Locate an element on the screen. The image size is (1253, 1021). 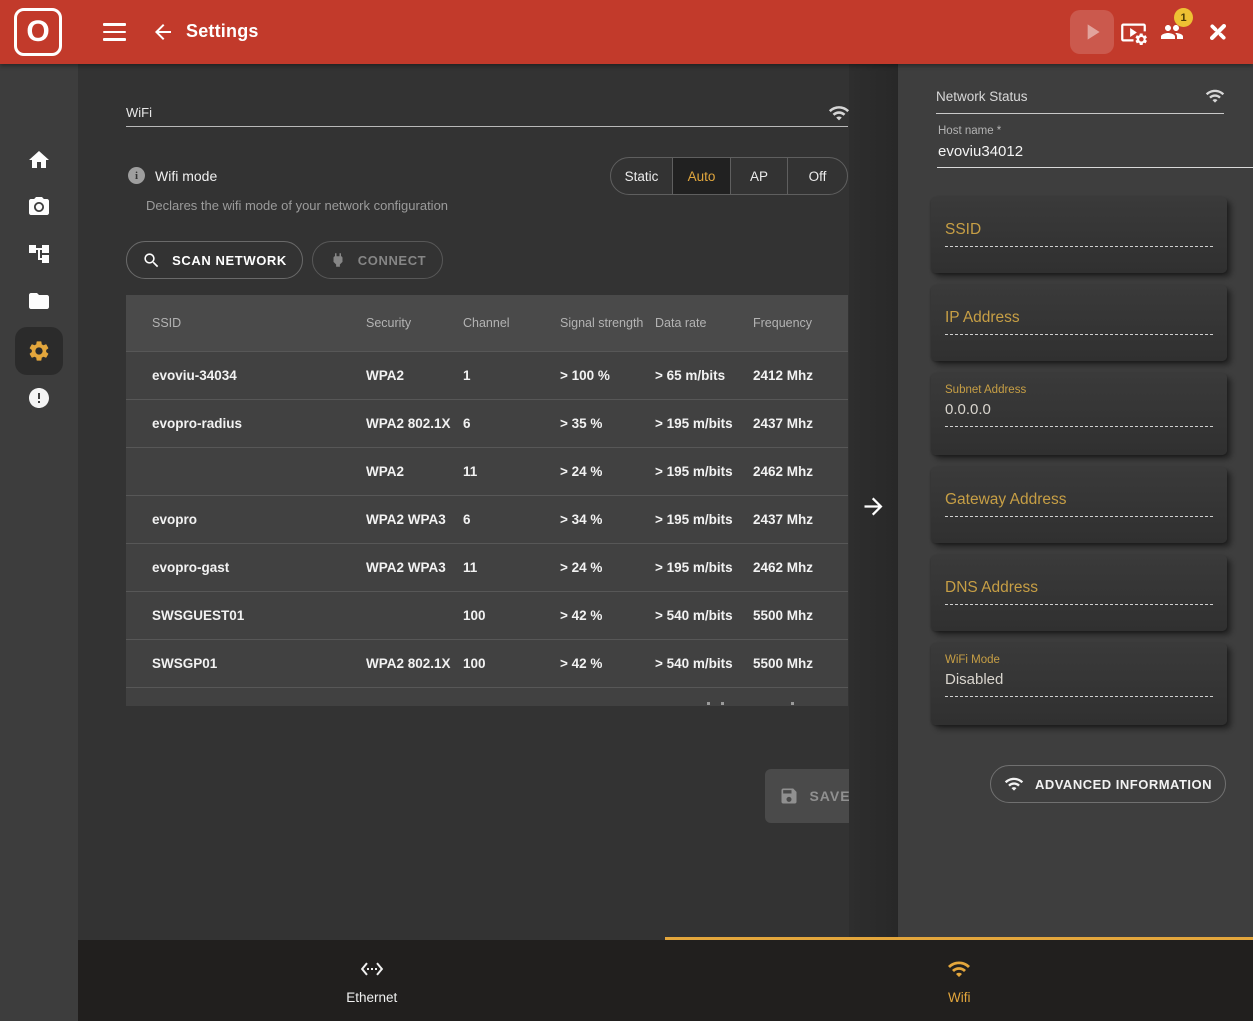
info-icon is located at coordinates (136, 175).